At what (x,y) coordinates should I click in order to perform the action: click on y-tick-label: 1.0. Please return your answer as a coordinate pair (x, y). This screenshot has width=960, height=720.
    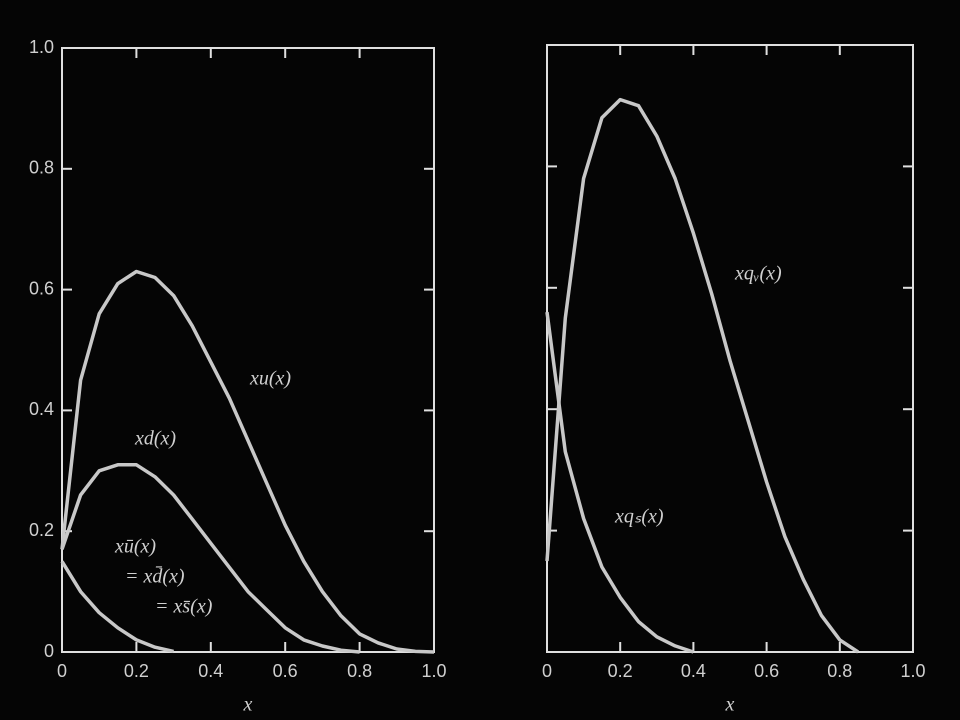
    Looking at the image, I should click on (41, 47).